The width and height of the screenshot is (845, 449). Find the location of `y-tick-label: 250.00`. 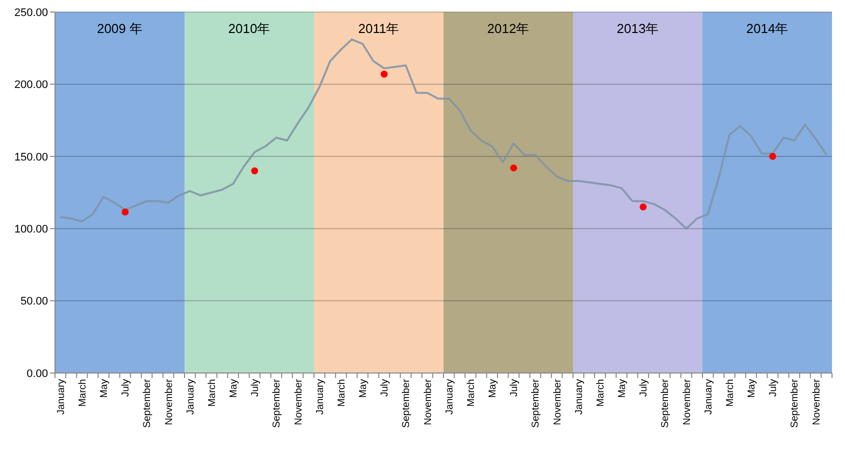

y-tick-label: 250.00 is located at coordinates (31, 12).